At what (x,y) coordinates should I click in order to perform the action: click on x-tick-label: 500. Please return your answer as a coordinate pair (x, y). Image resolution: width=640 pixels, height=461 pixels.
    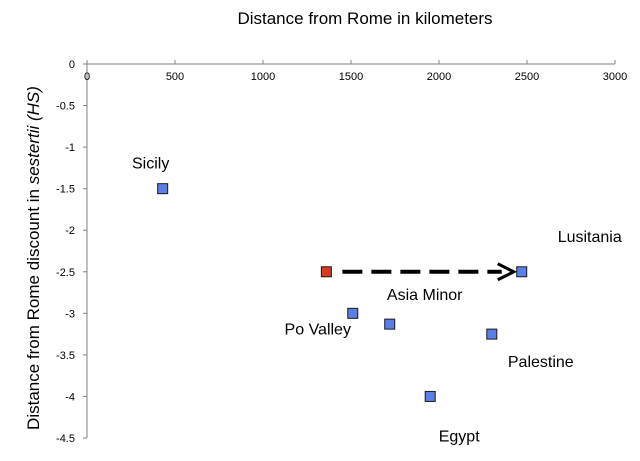
    Looking at the image, I should click on (175, 77).